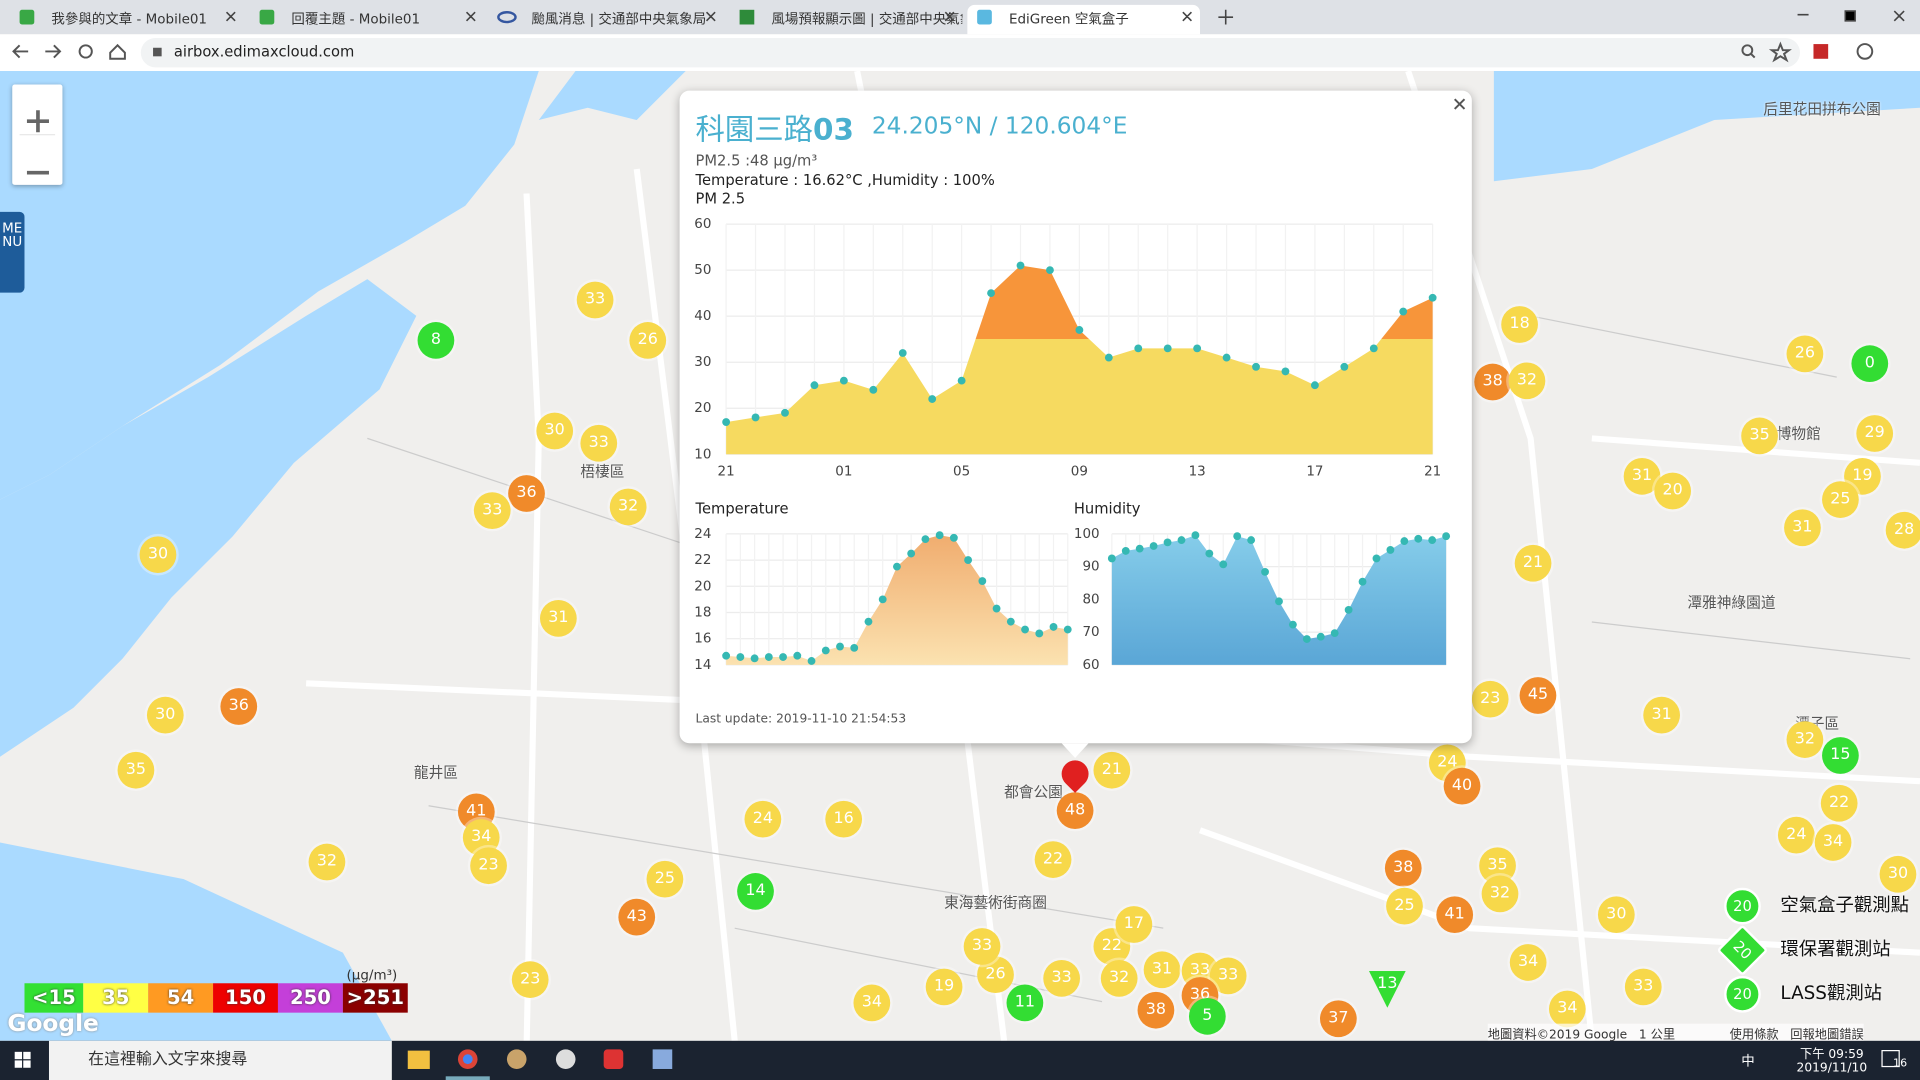 This screenshot has height=1080, width=1920. Describe the element at coordinates (702, 362) in the screenshot. I see `y-tick-label: 30` at that location.